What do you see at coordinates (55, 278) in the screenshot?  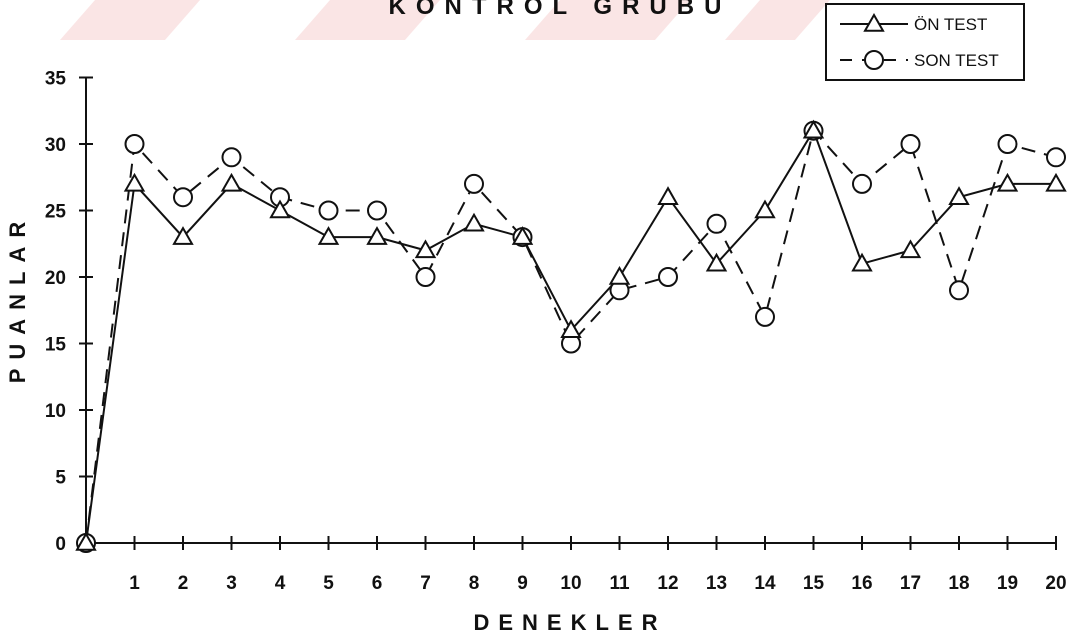 I see `y-tick-label: 20` at bounding box center [55, 278].